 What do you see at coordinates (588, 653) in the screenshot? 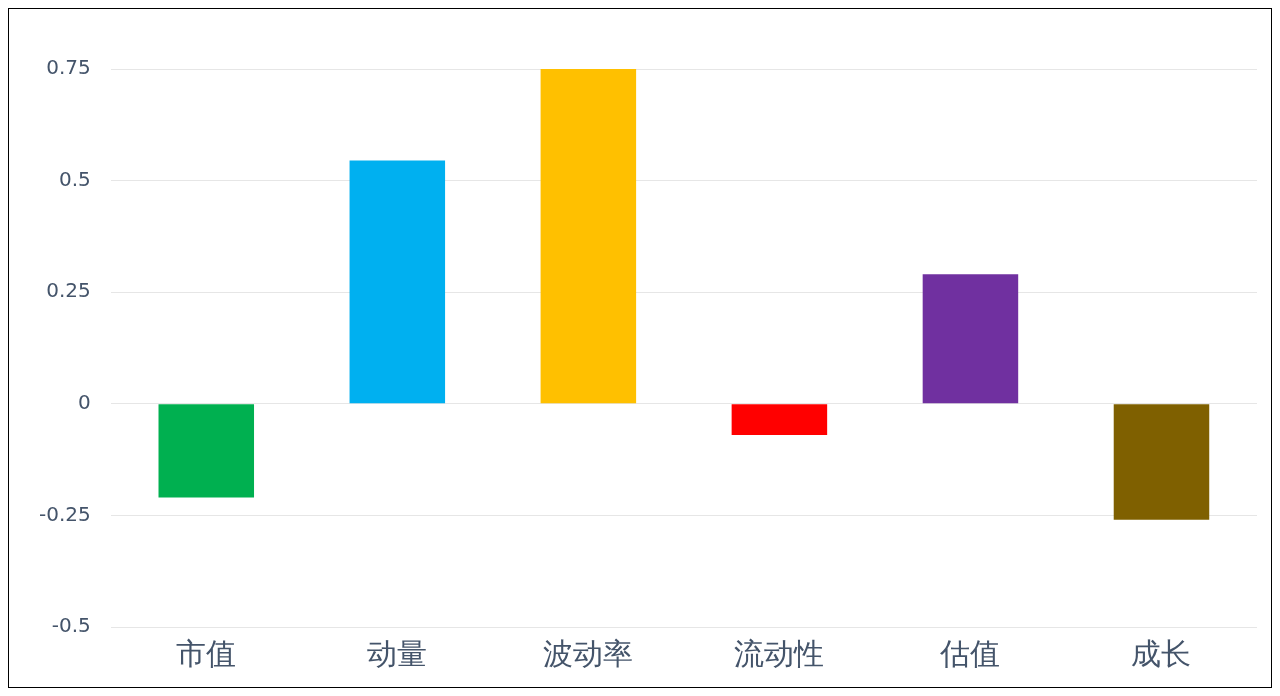
I see `x-tick-label: 波动率` at bounding box center [588, 653].